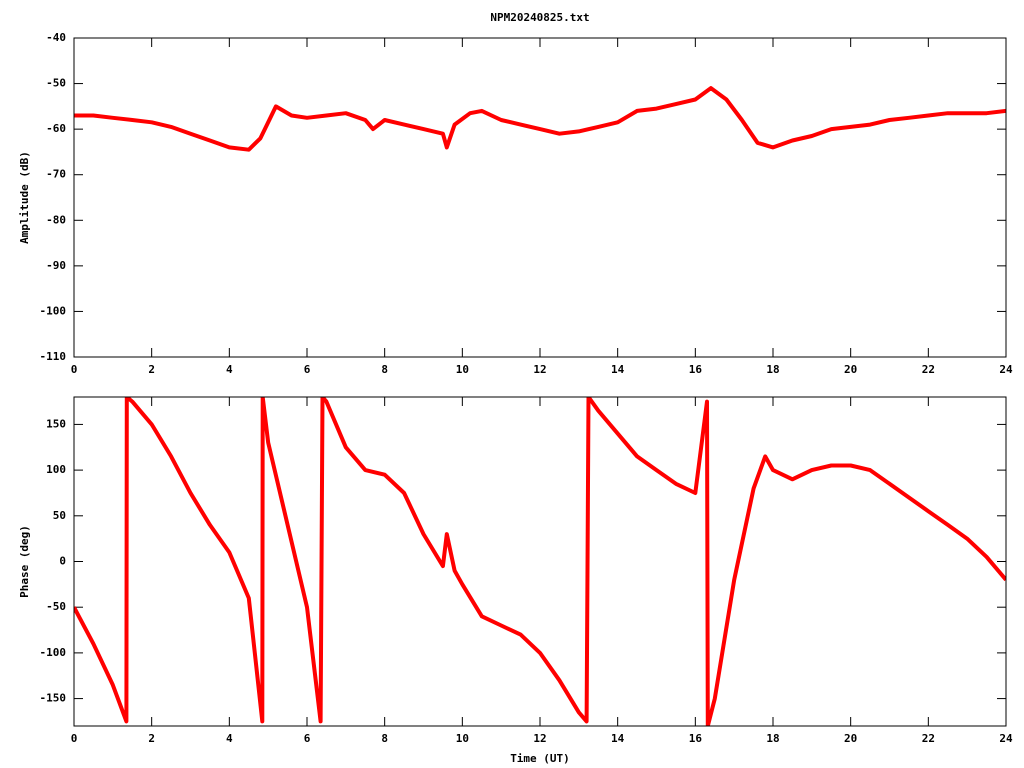  What do you see at coordinates (24, 197) in the screenshot?
I see `y-axis-label: Amplitude (dB)` at bounding box center [24, 197].